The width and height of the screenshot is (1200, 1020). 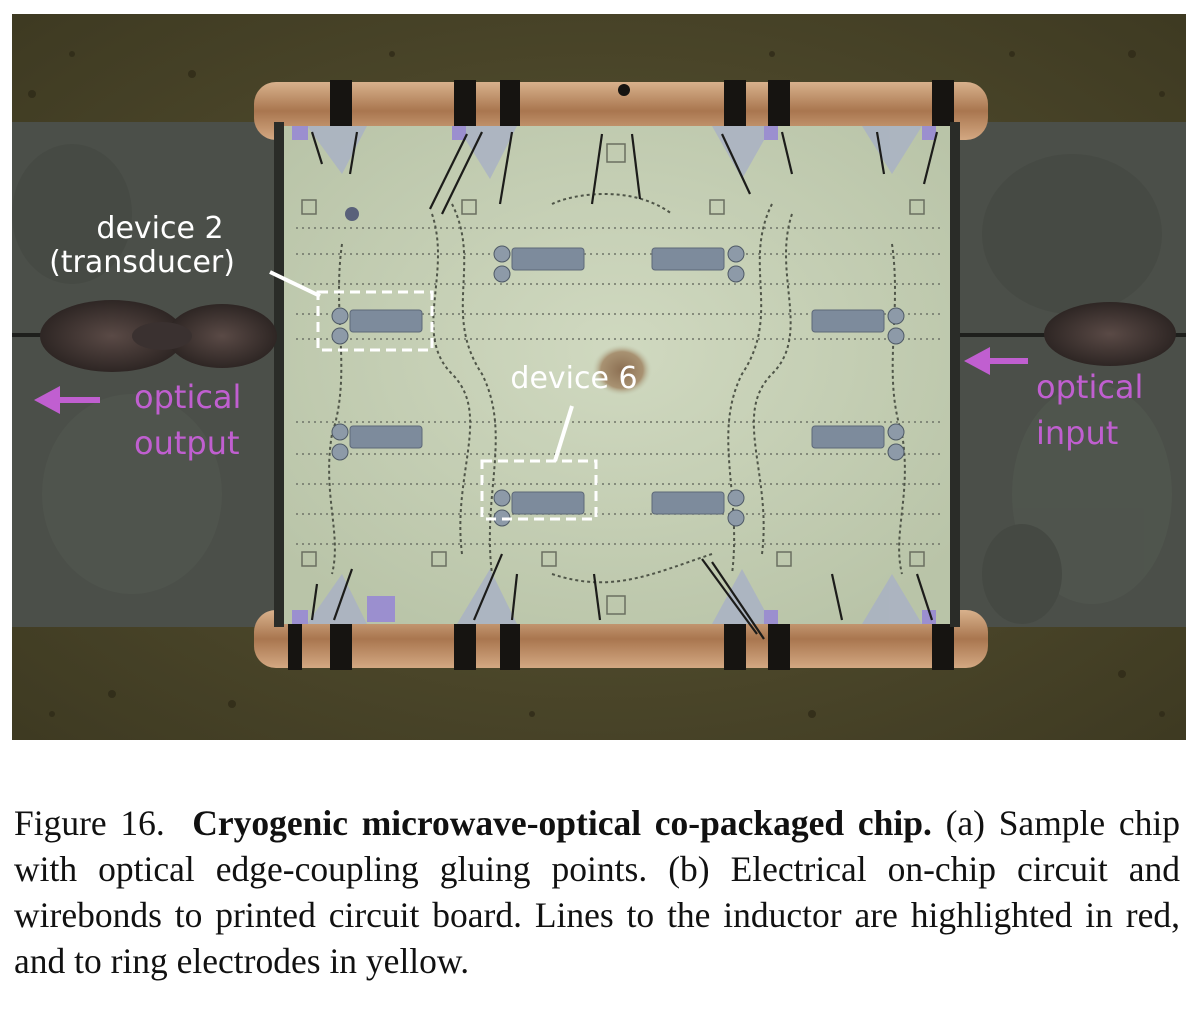 What do you see at coordinates (955, 374) in the screenshot?
I see `trench-wall-right` at bounding box center [955, 374].